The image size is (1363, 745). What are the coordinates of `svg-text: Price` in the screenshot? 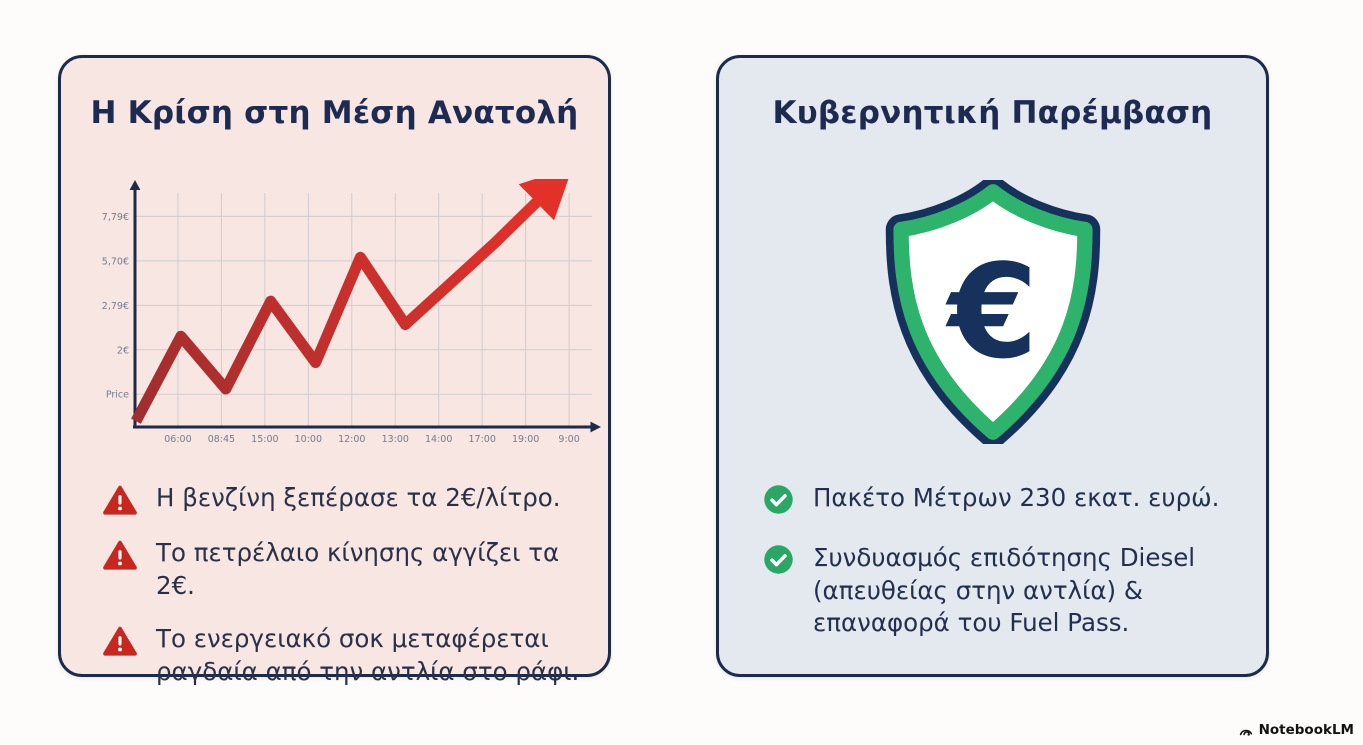 It's located at (117, 395).